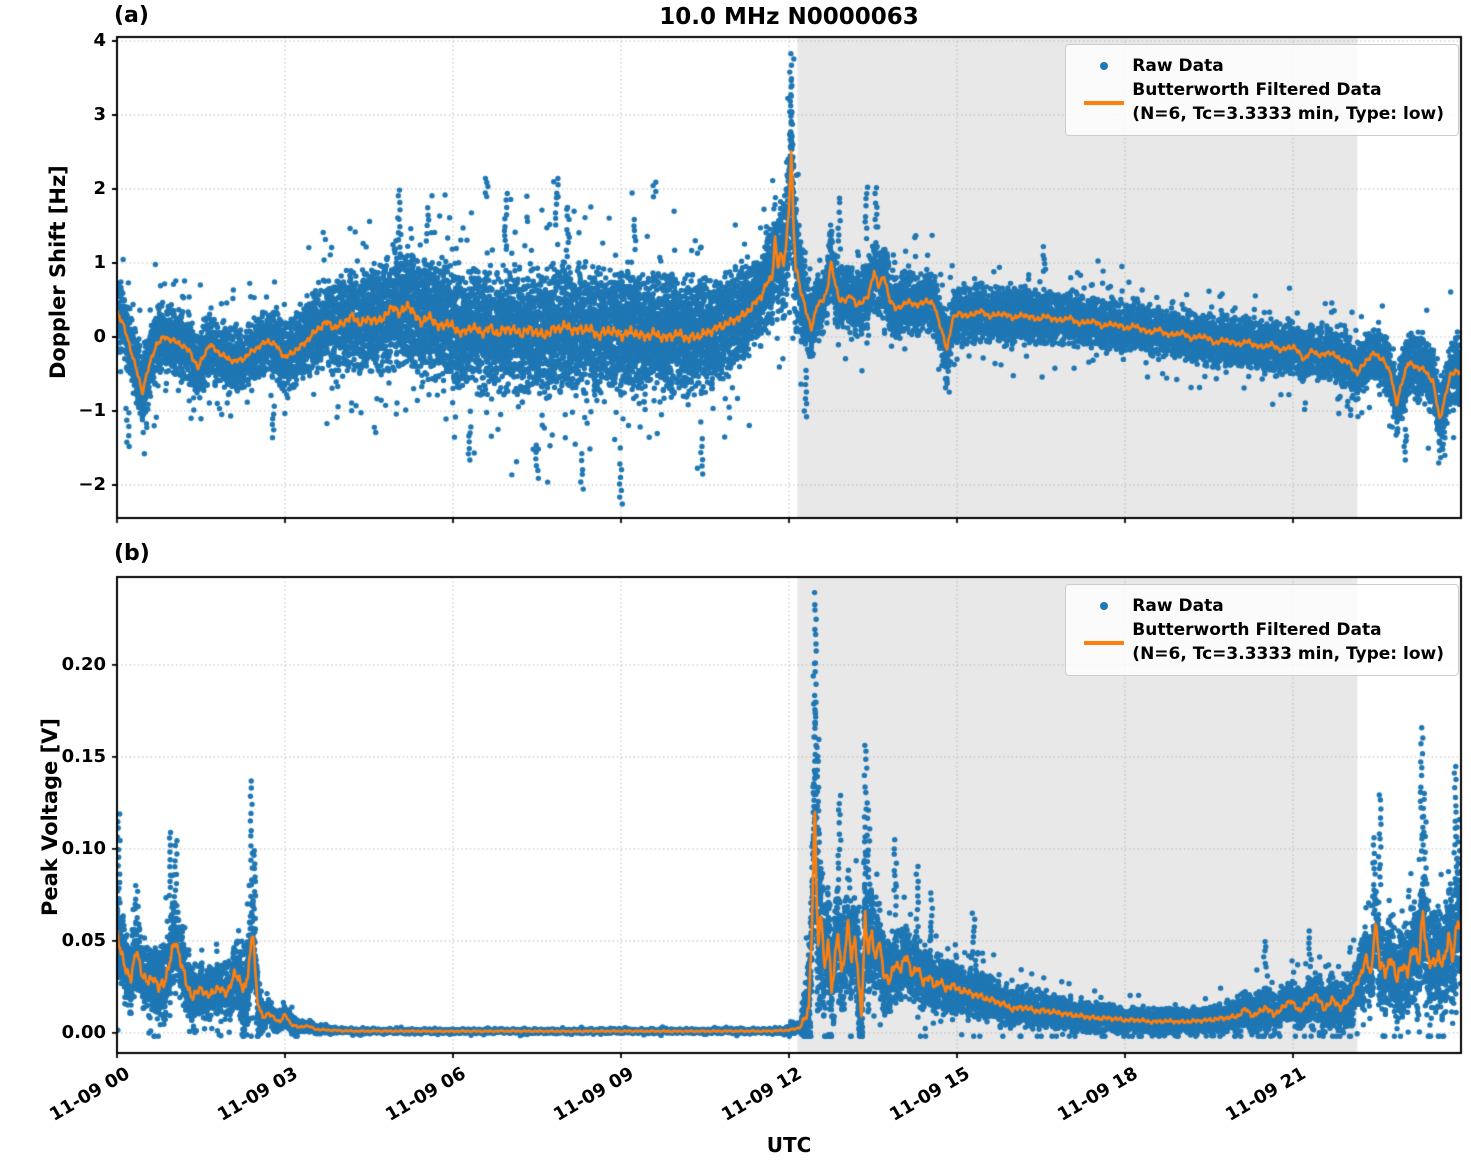 The width and height of the screenshot is (1471, 1172). I want to click on panel-b-tag: (b), so click(132, 553).